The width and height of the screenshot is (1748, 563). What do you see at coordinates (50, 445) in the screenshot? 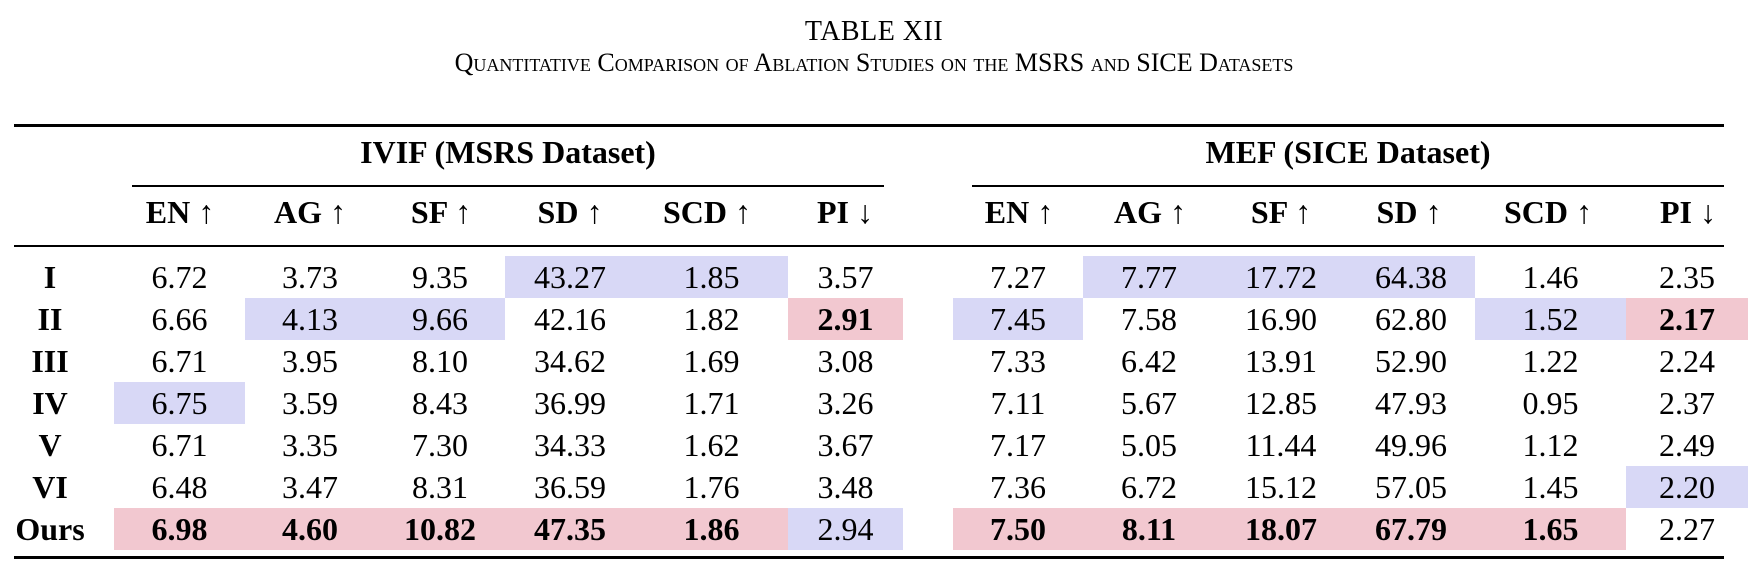
I see `row-label: V` at bounding box center [50, 445].